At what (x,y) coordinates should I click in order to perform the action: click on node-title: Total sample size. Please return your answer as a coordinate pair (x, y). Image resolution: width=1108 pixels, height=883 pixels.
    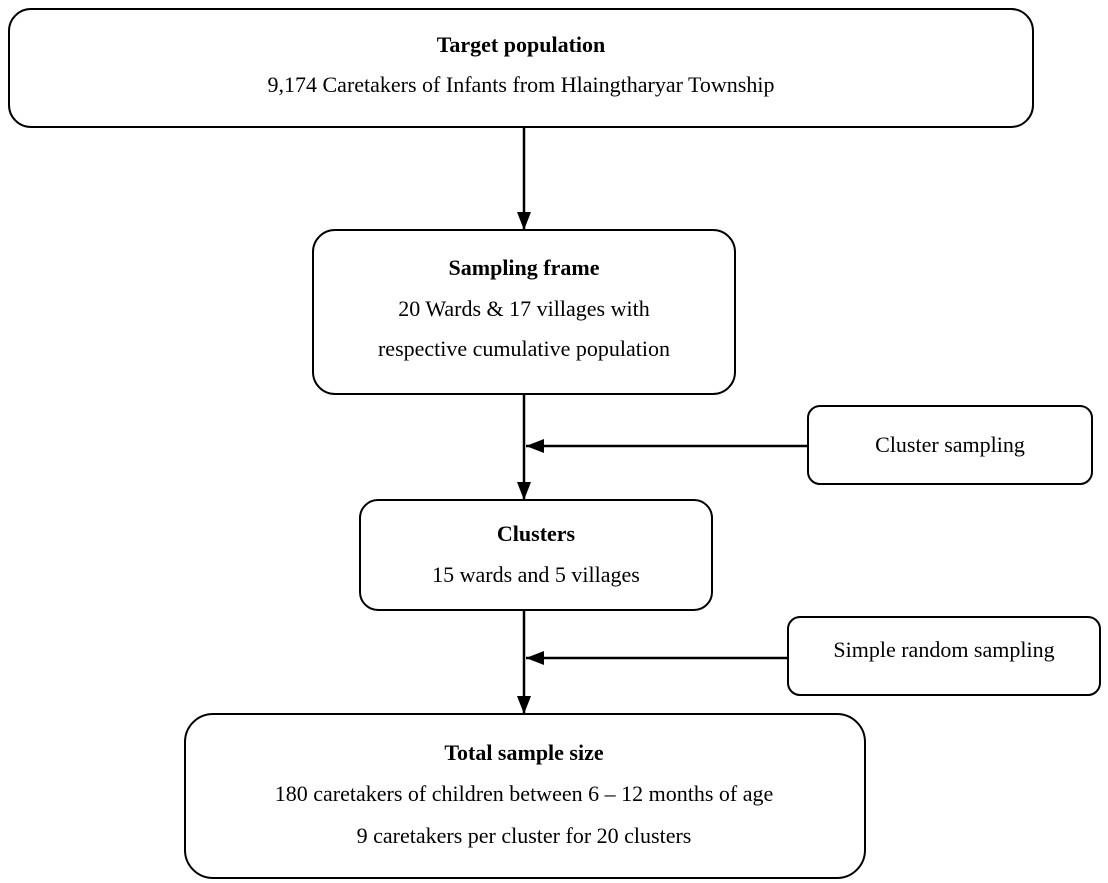
    Looking at the image, I should click on (524, 752).